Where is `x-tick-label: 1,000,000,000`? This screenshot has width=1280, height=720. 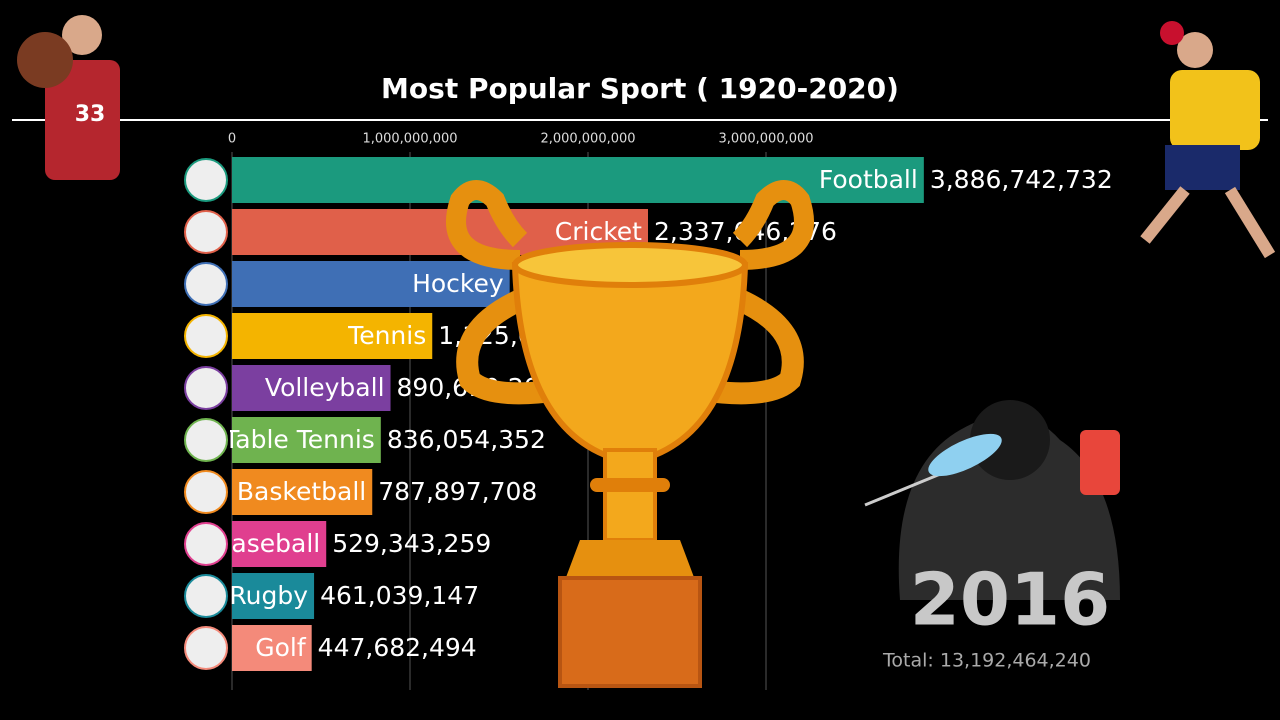
x-tick-label: 1,000,000,000 is located at coordinates (409, 139).